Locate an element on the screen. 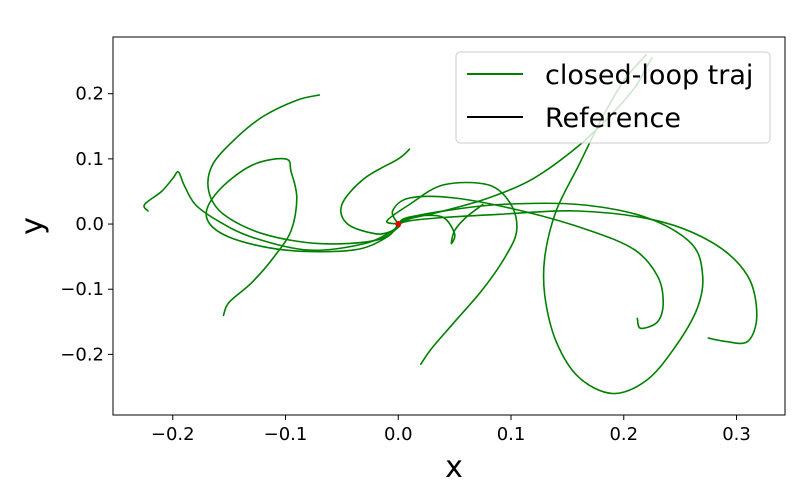 The image size is (800, 500). equilibrium-marker is located at coordinates (398, 224).